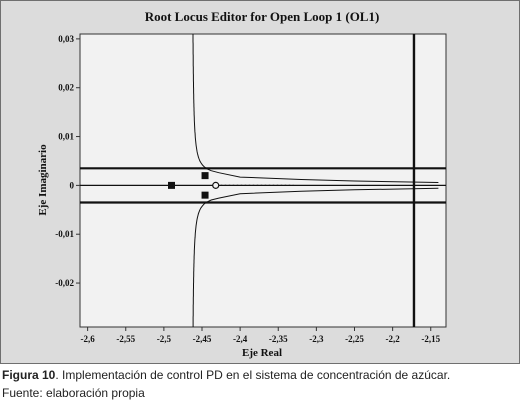  Describe the element at coordinates (202, 339) in the screenshot. I see `x-tick-label: -2,45` at that location.